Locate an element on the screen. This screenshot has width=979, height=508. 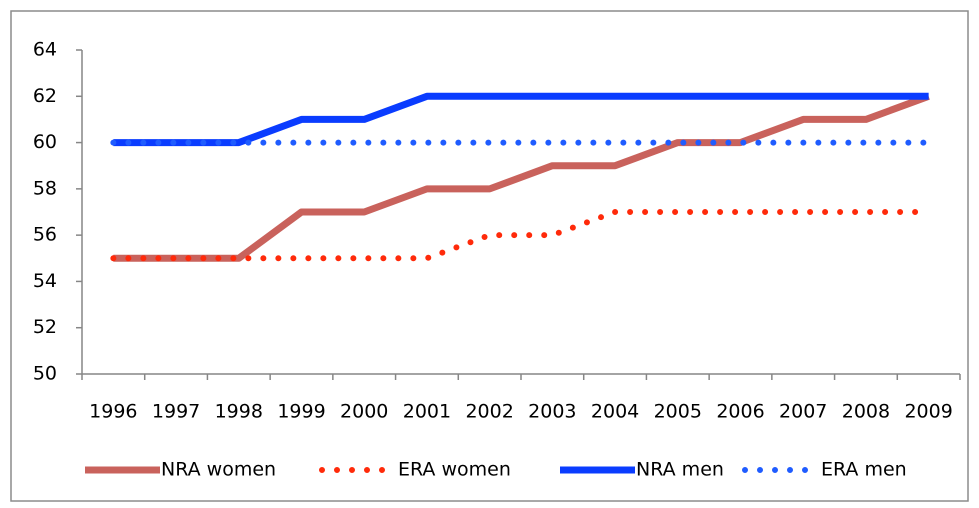
y-tick-label: 62 is located at coordinates (45, 96).